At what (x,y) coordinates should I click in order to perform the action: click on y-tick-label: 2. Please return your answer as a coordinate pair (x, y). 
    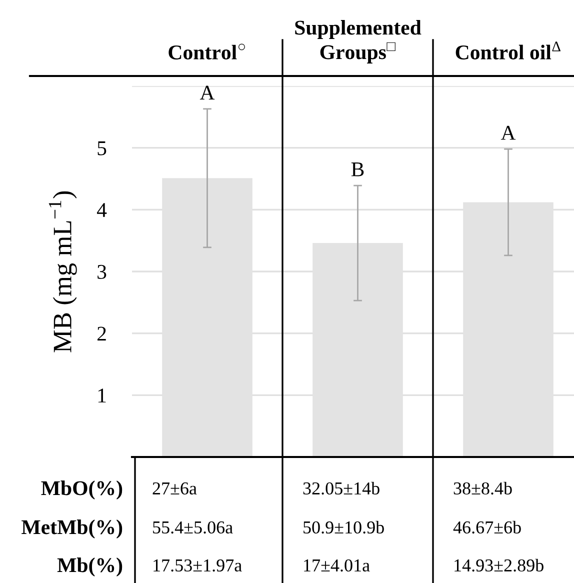
    Looking at the image, I should click on (102, 333).